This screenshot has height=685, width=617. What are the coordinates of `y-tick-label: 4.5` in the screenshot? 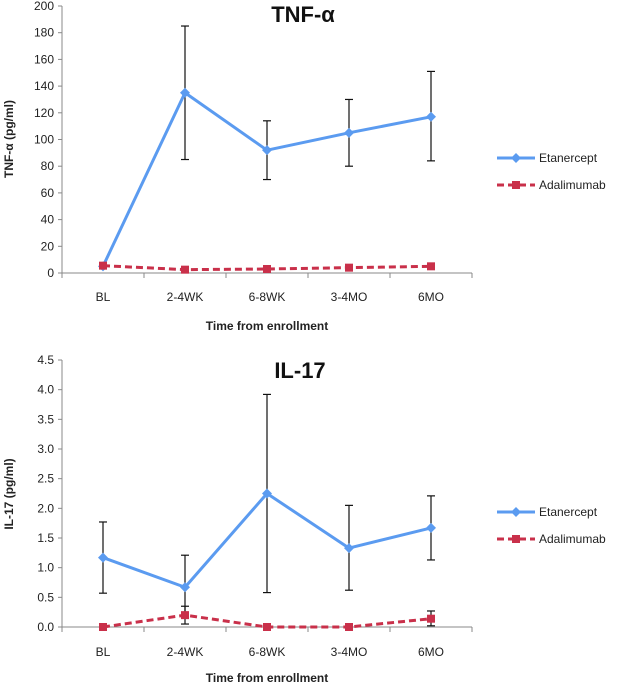 It's located at (45, 360).